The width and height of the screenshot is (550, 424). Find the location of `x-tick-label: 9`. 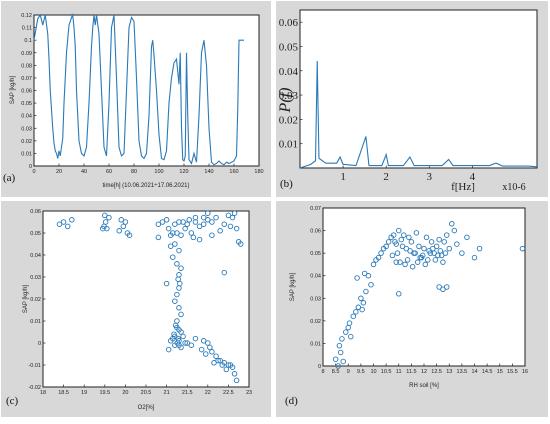

x-tick-label: 9 is located at coordinates (348, 372).